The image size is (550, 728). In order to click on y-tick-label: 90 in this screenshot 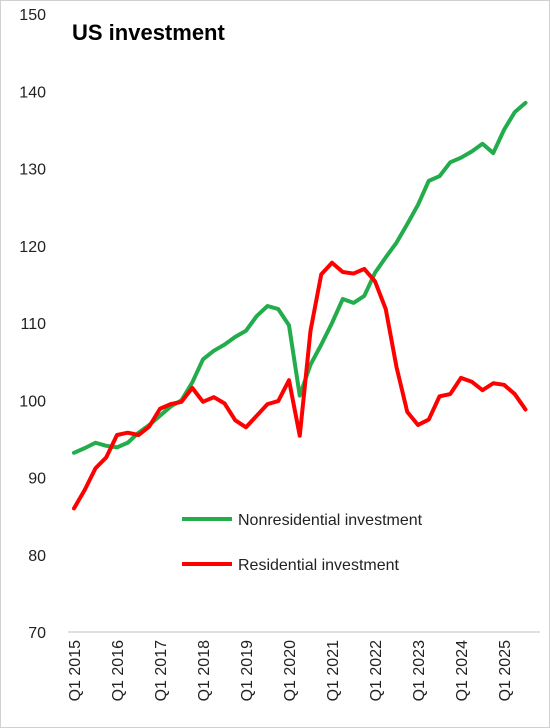, I will do `click(37, 479)`.